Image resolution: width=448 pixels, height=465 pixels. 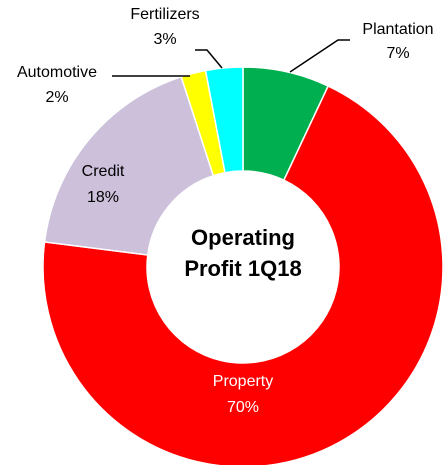 What do you see at coordinates (56, 97) in the screenshot?
I see `slice-value-label: 2%` at bounding box center [56, 97].